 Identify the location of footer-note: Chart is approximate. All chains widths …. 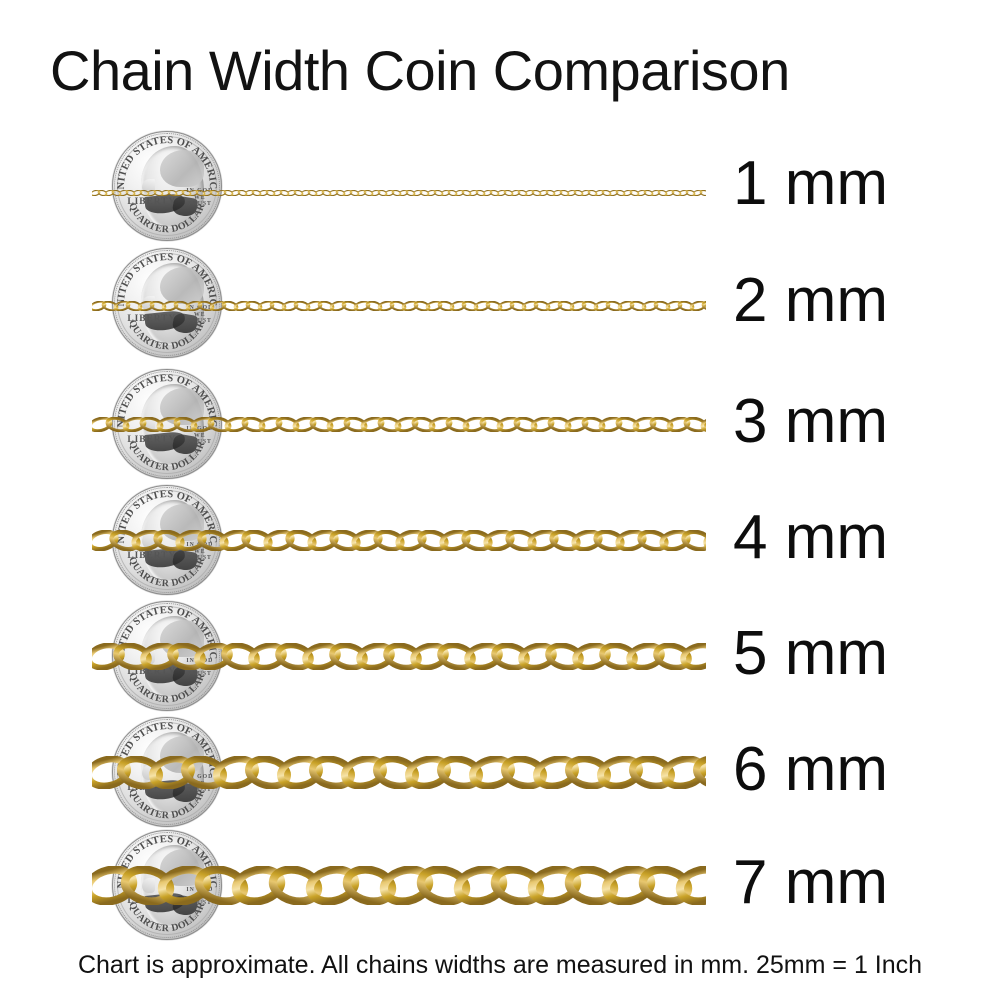
(500, 965).